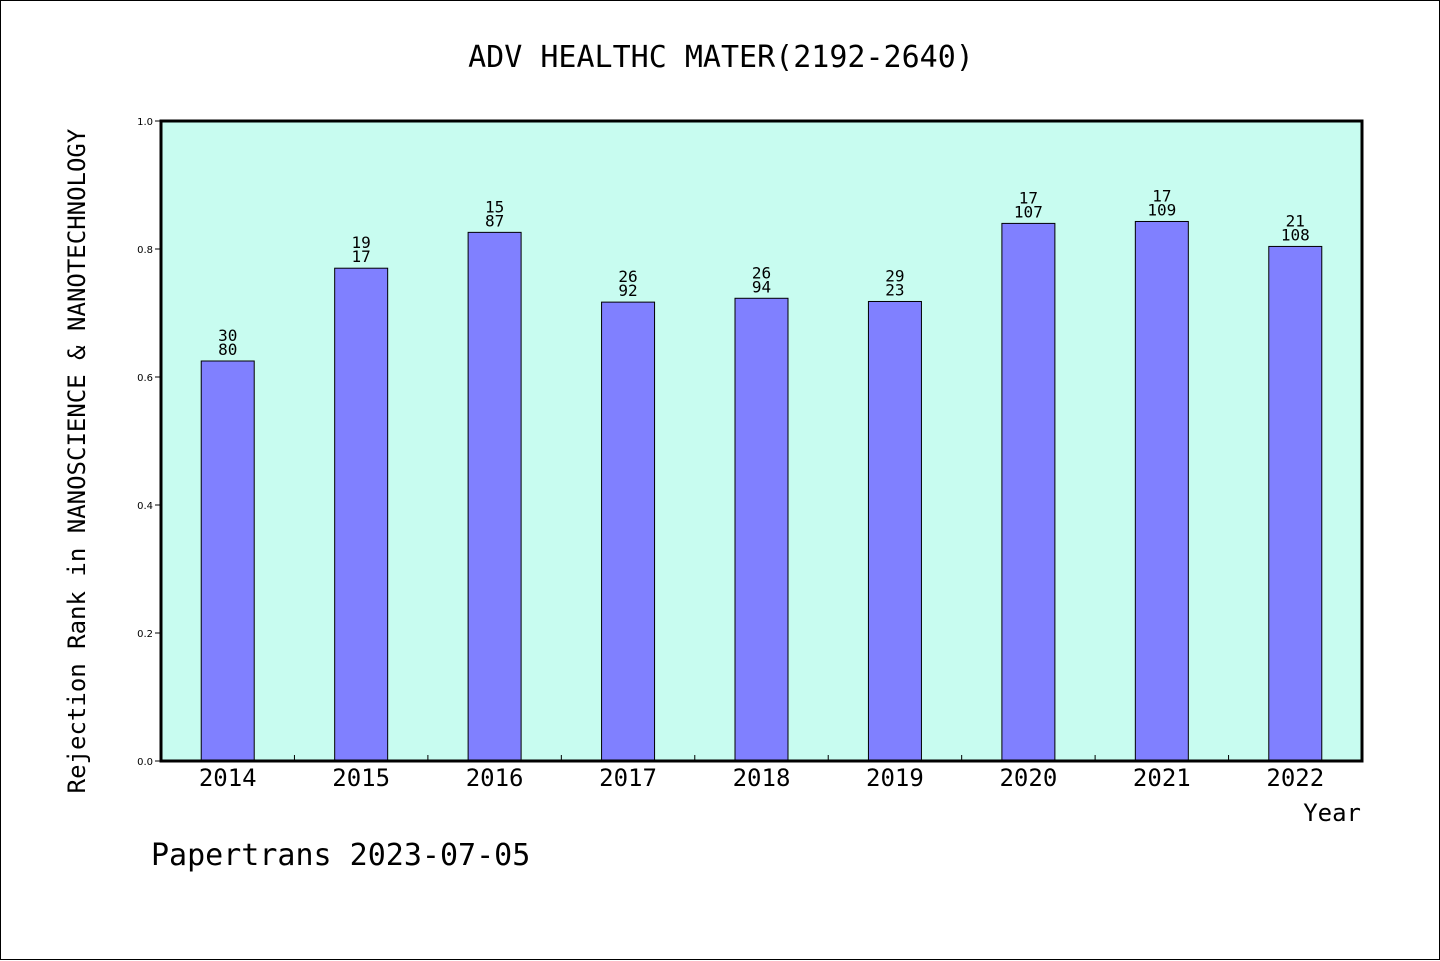 This screenshot has height=961, width=1440. I want to click on bar-2015, so click(361, 514).